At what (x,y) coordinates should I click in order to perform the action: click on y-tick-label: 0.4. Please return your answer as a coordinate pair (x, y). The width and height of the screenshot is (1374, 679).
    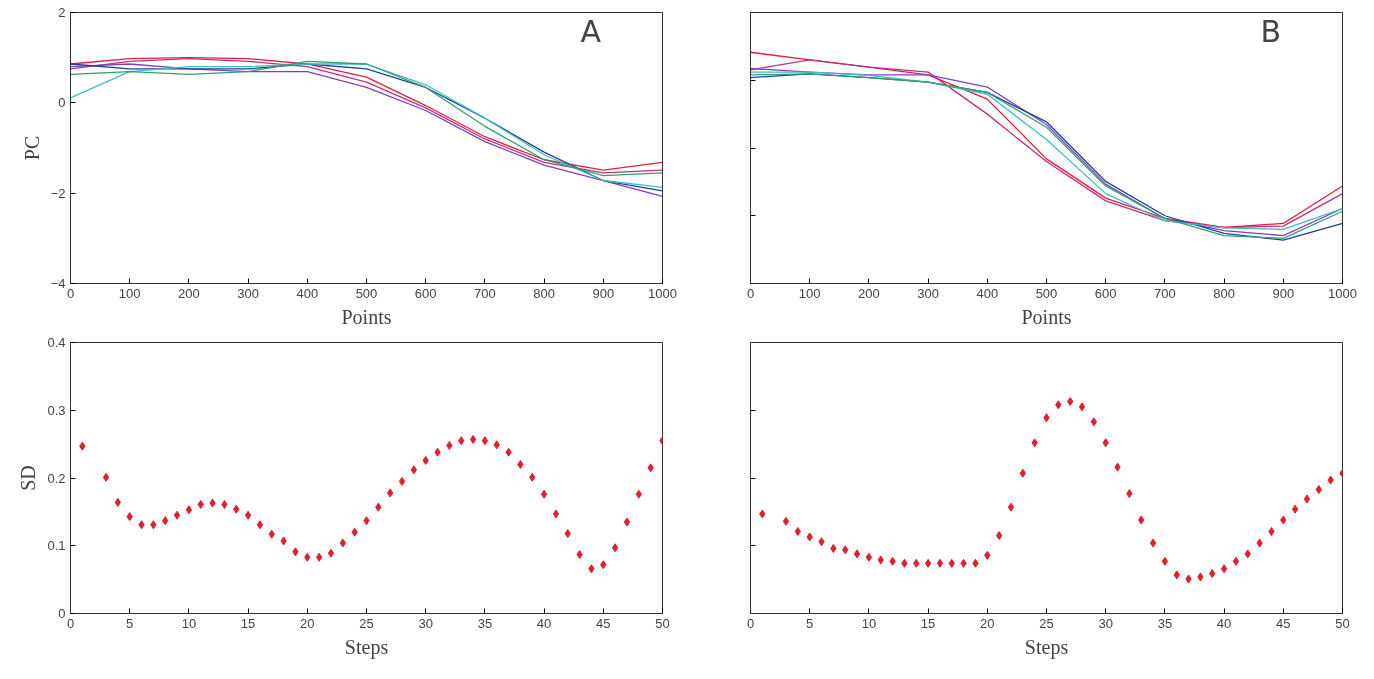
    Looking at the image, I should click on (56, 342).